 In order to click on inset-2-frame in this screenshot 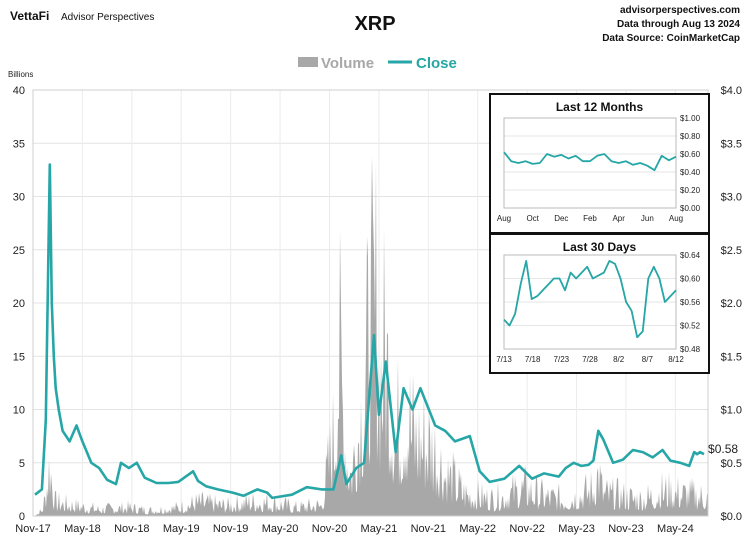, I will do `click(599, 303)`.